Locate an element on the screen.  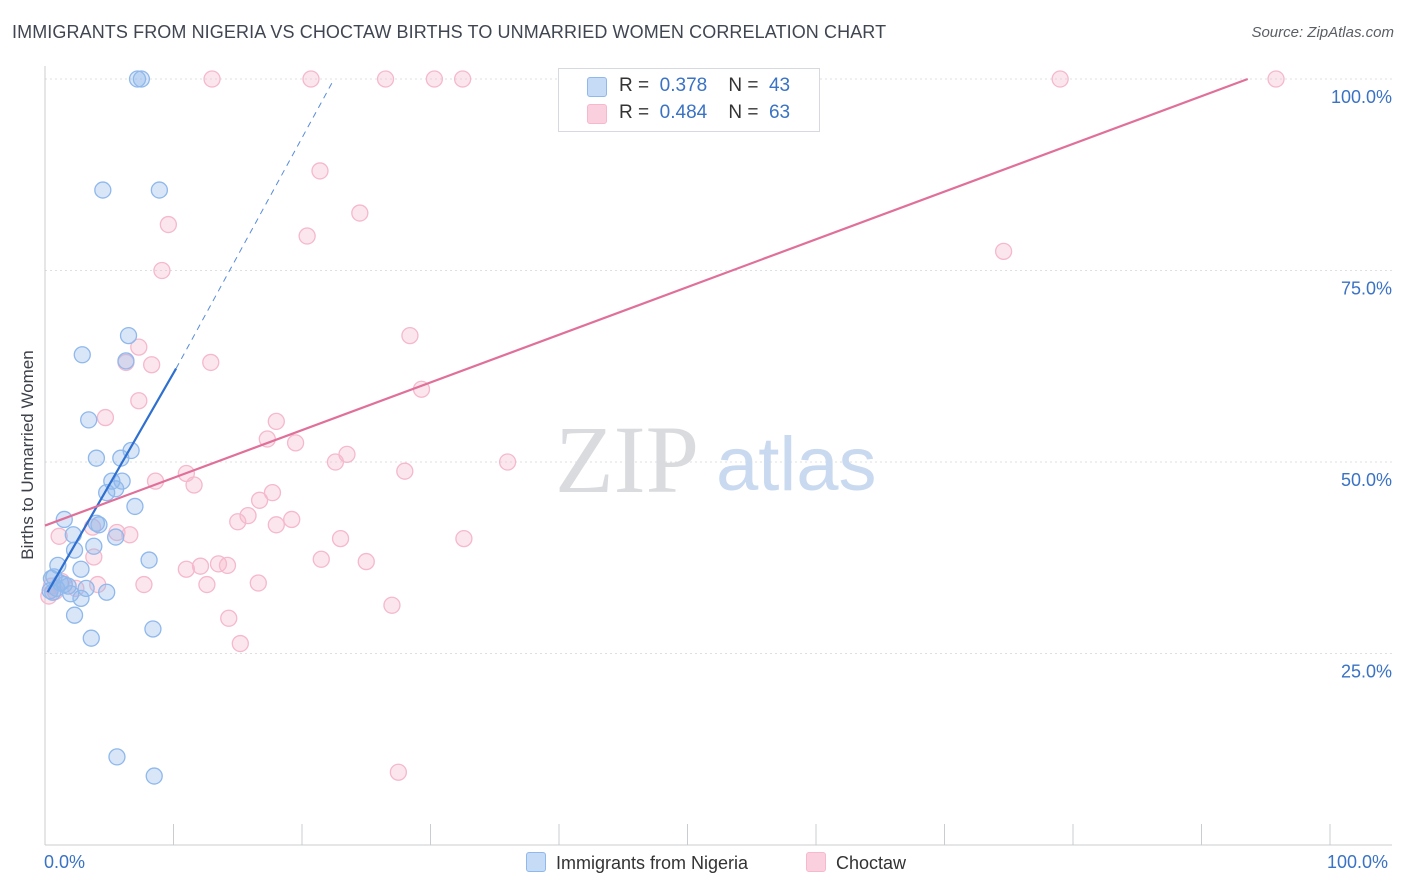
bottom-legend-swatch-choctaw is located at coordinates (816, 862).